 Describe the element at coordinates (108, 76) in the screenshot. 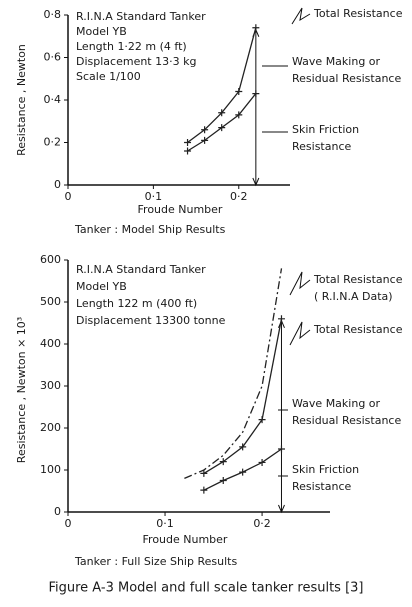

I see `info-line: Scale 1/100` at that location.